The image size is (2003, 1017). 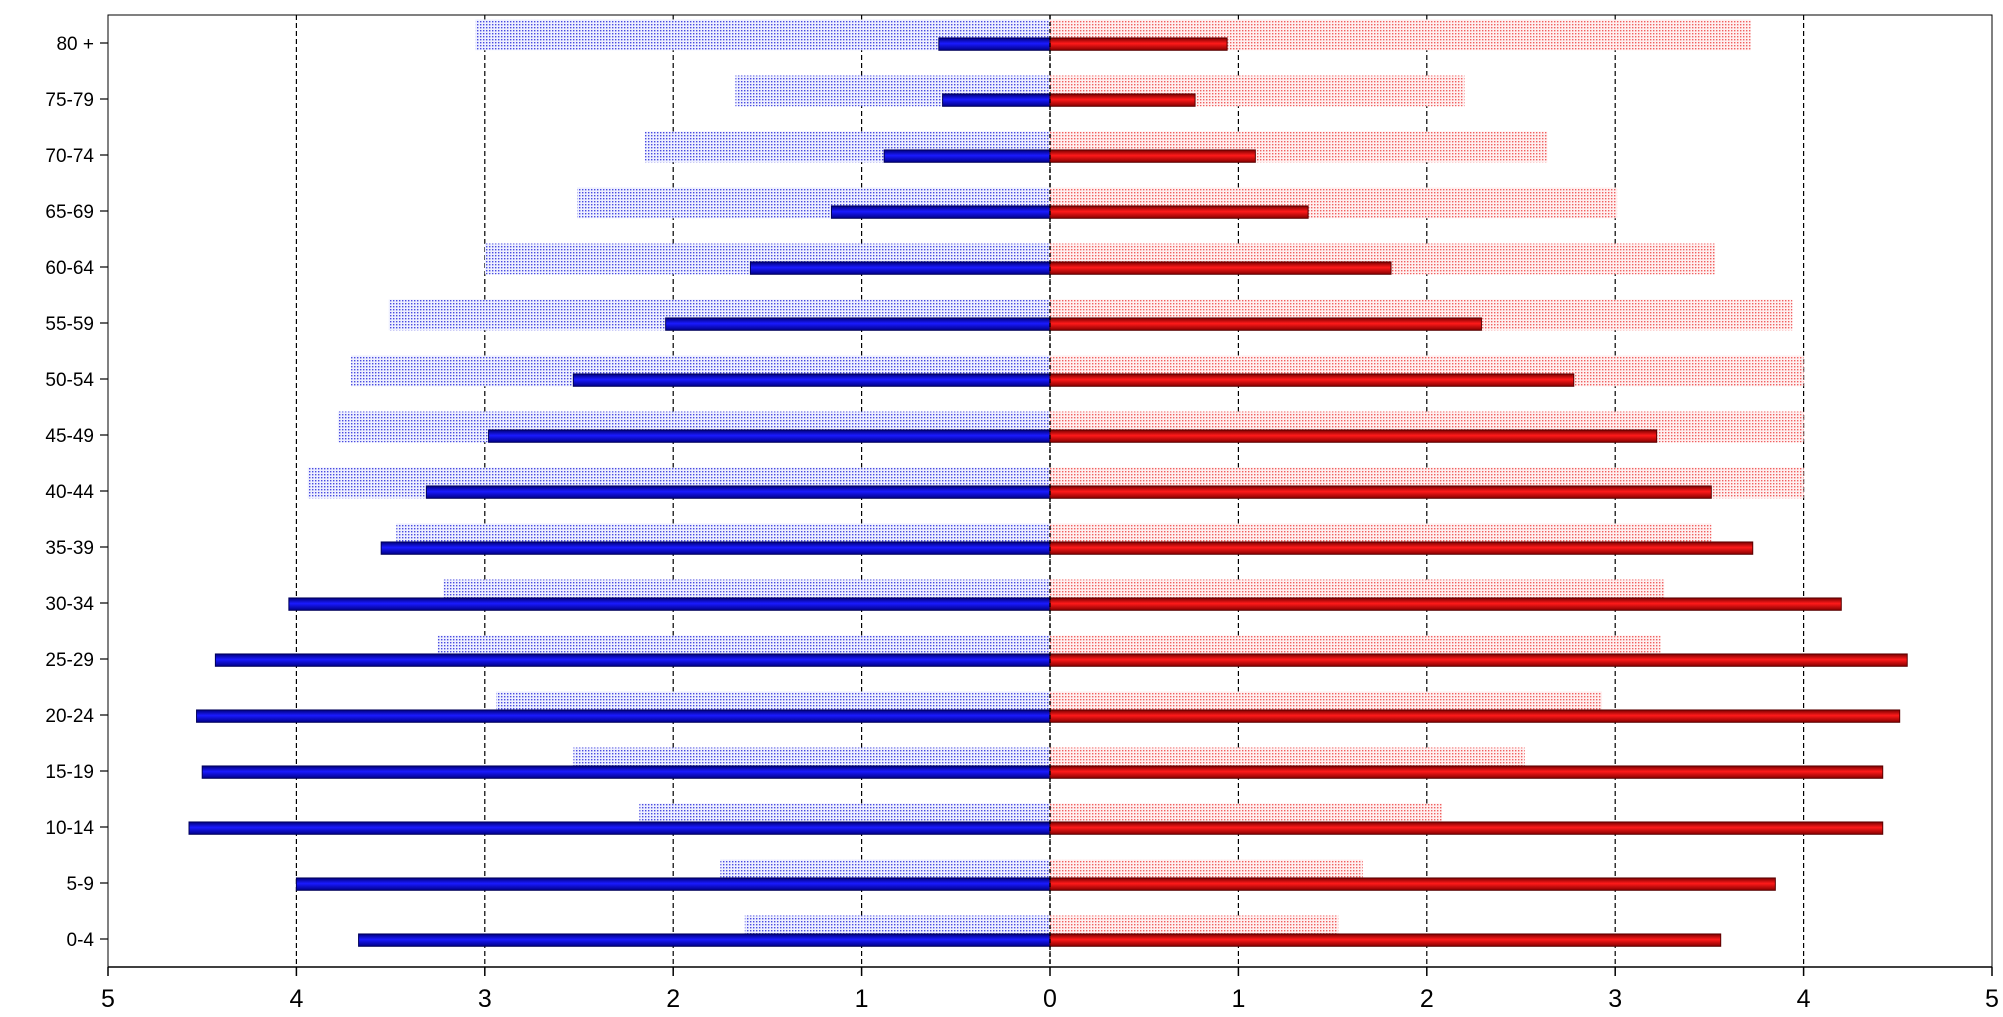 I want to click on y-tick-label: 30-34, so click(x=69, y=604).